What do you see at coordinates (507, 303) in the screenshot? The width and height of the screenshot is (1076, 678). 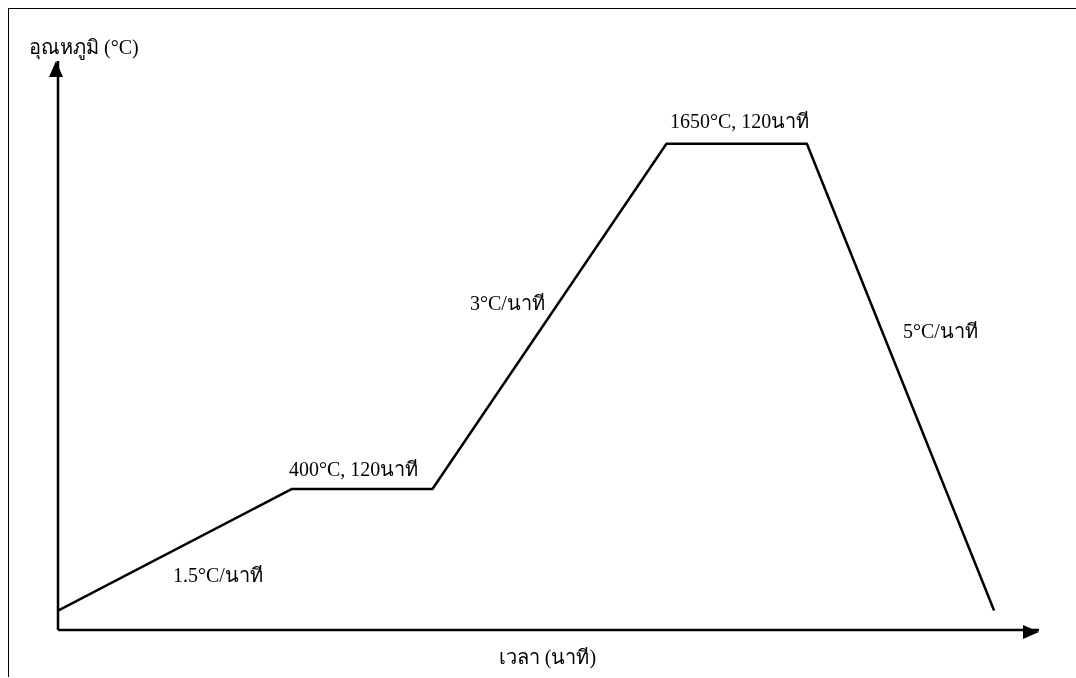 I see `annotation: 3°C/นาที` at bounding box center [507, 303].